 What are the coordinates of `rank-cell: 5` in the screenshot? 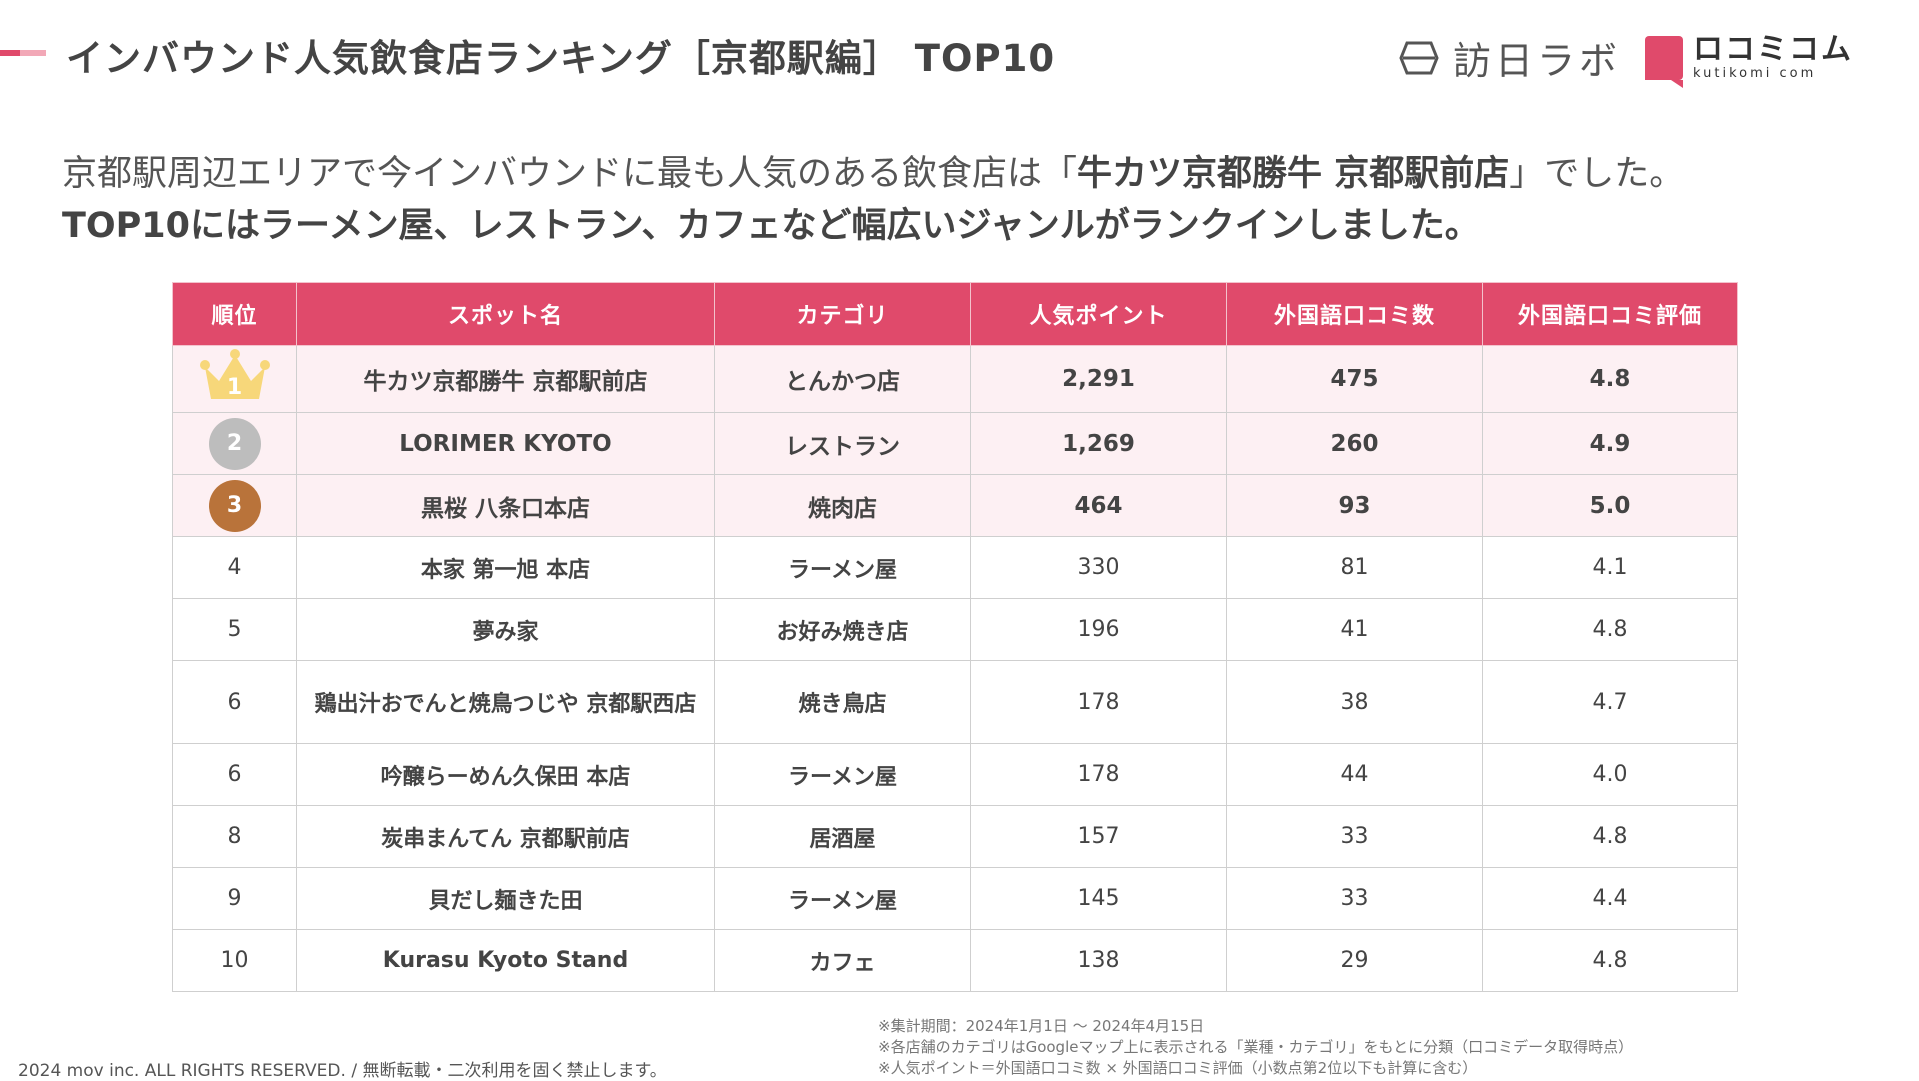 It's located at (234, 629).